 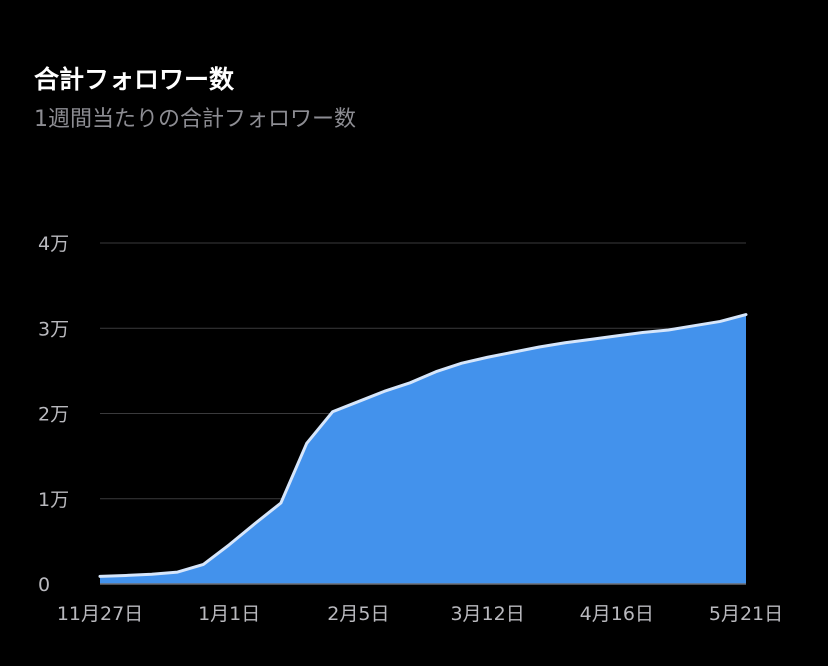 What do you see at coordinates (195, 119) in the screenshot?
I see `chart-subtitle: 1週間当たりの合計フォロワー数` at bounding box center [195, 119].